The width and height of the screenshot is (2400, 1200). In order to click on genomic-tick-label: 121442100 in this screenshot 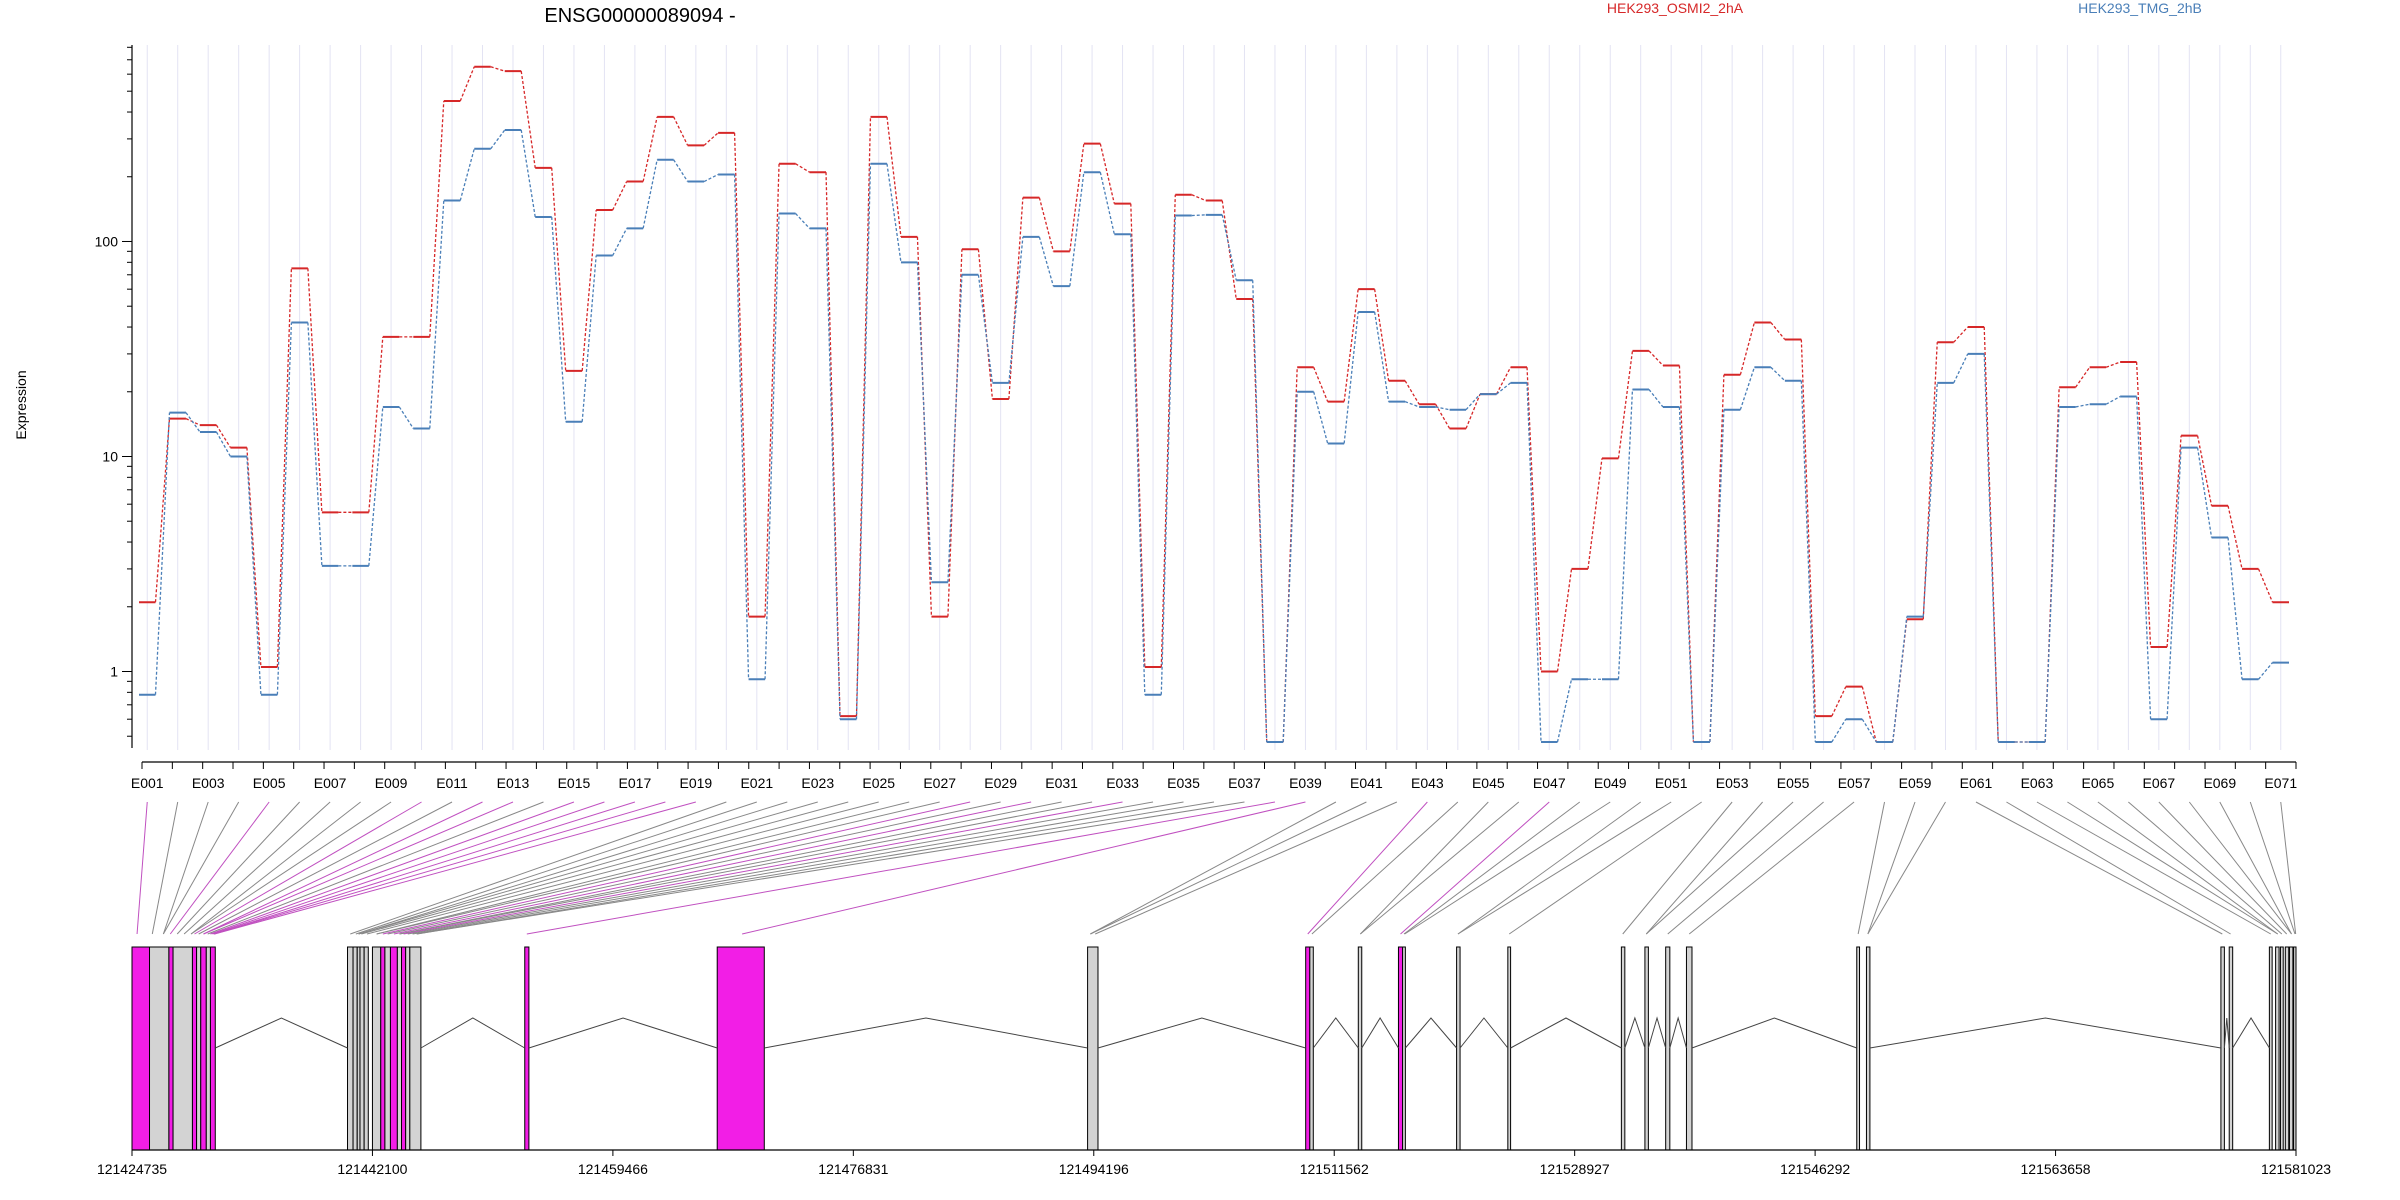, I will do `click(372, 1169)`.